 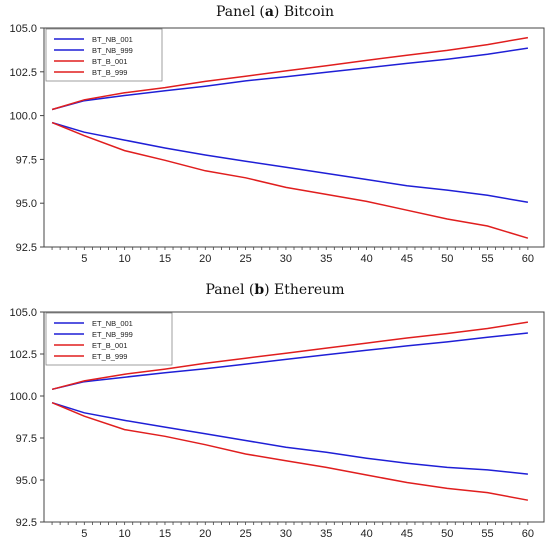 What do you see at coordinates (23, 29) in the screenshot?
I see `panel-a-ytick-label: 105.0` at bounding box center [23, 29].